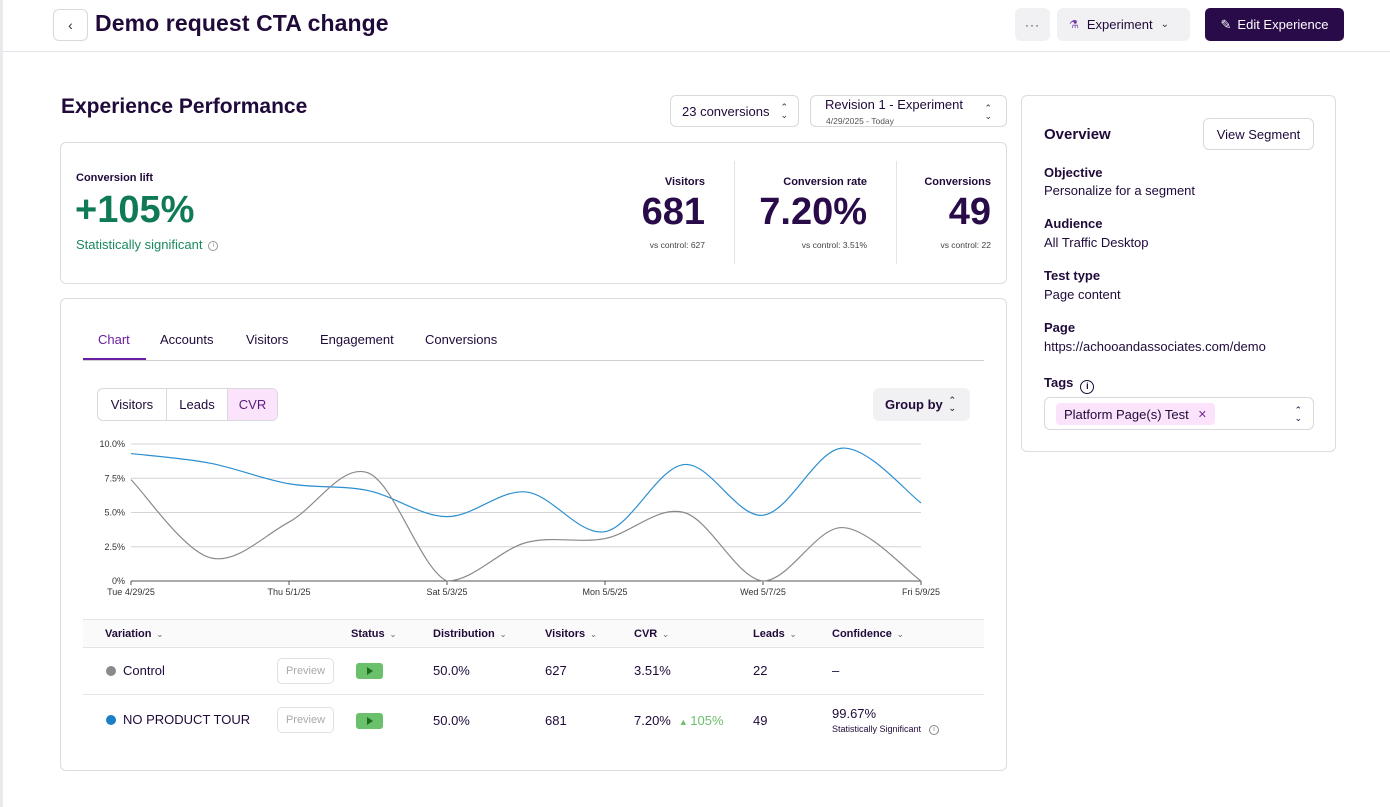  Describe the element at coordinates (533, 671) in the screenshot. I see `table-row: Control Preview 50.0% 627 3.51% 22 –` at that location.